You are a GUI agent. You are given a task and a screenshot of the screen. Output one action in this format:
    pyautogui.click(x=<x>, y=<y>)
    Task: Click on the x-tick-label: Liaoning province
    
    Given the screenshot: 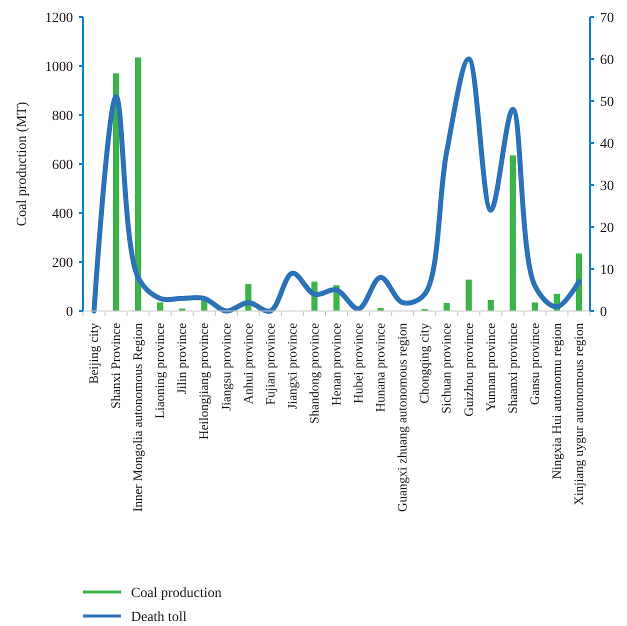 What is the action you would take?
    pyautogui.click(x=160, y=370)
    